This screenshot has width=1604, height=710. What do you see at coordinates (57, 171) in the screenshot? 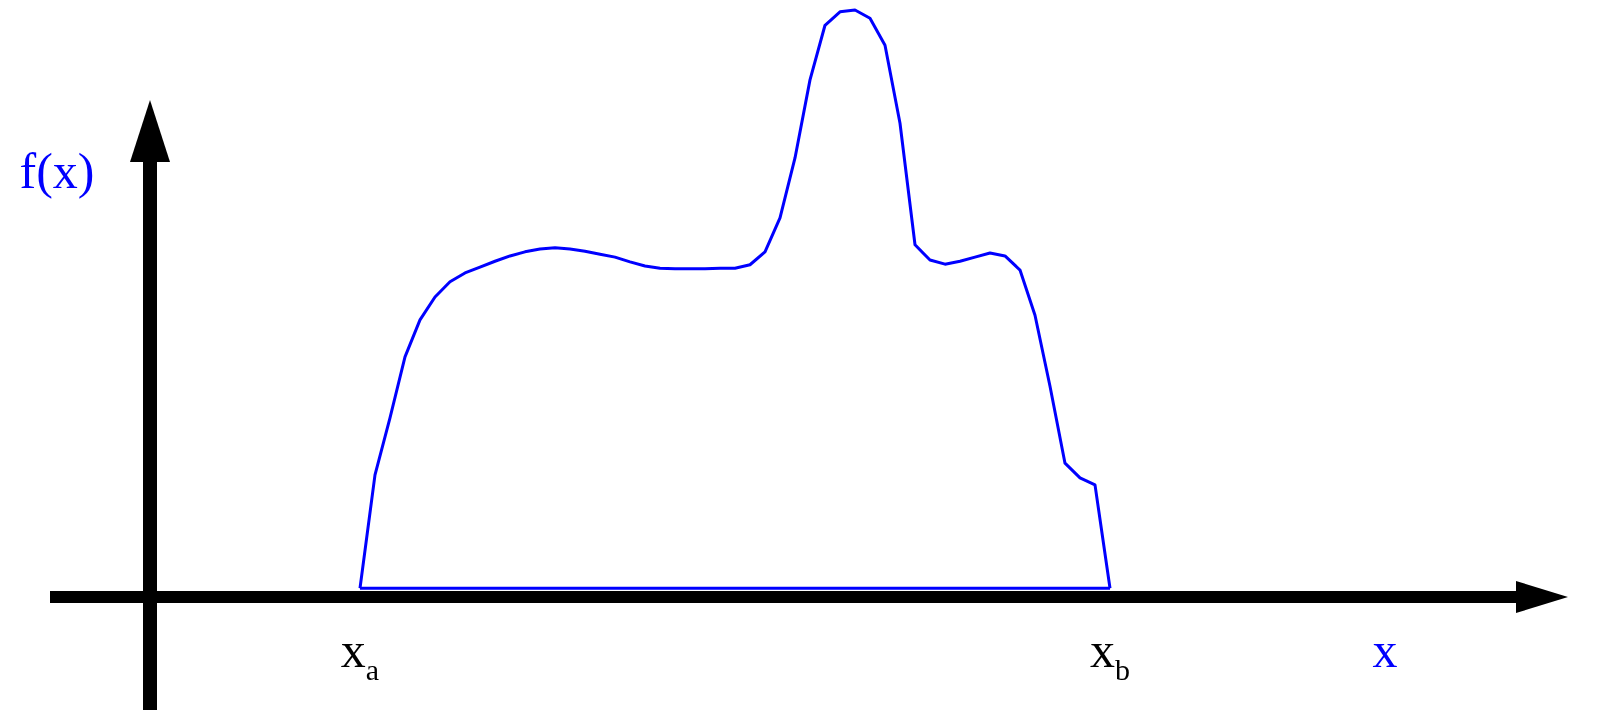
I see `y-axis-title: f(x)` at bounding box center [57, 171].